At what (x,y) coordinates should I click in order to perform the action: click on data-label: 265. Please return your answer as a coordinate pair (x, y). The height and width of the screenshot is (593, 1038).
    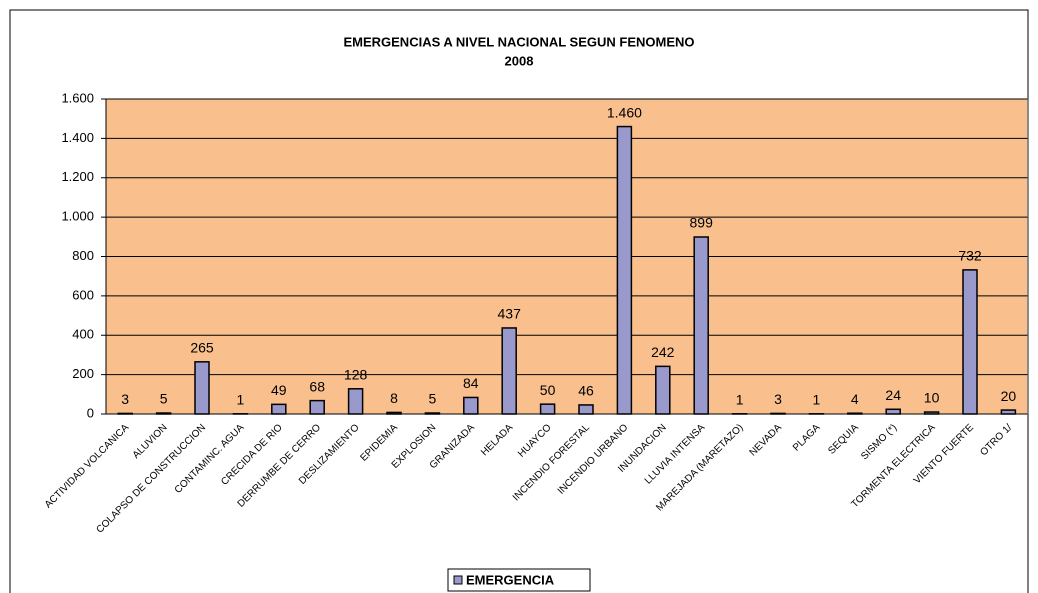
    Looking at the image, I should click on (202, 348).